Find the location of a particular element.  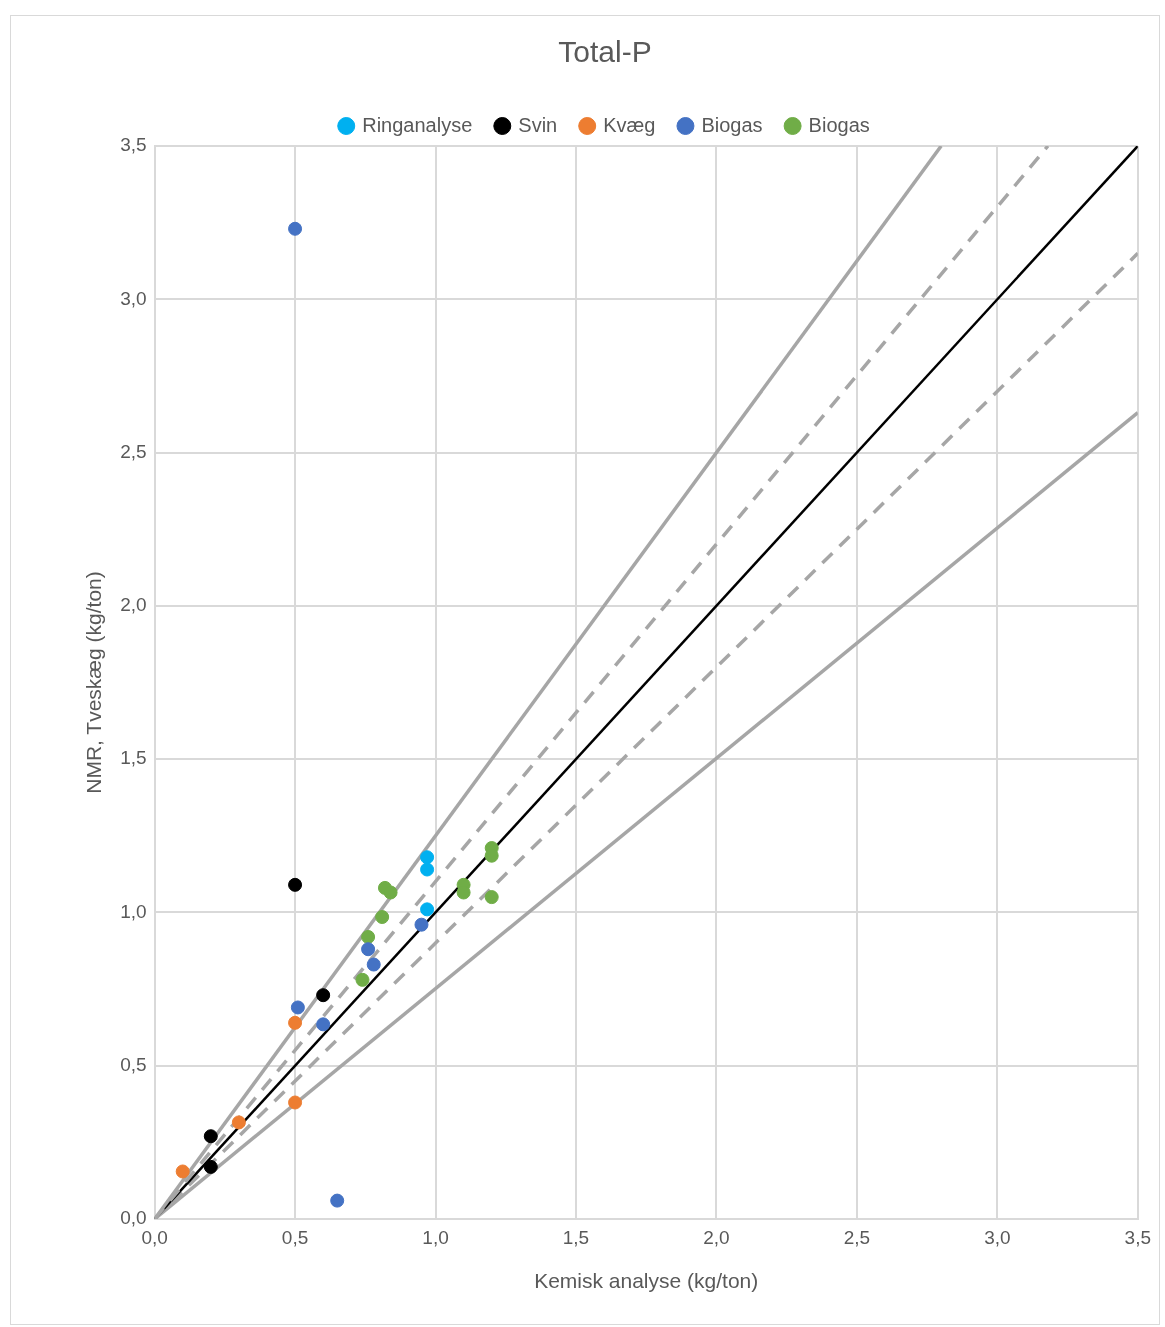

x-axis-title: Kemisk analyse (kg/ton) is located at coordinates (646, 1281).